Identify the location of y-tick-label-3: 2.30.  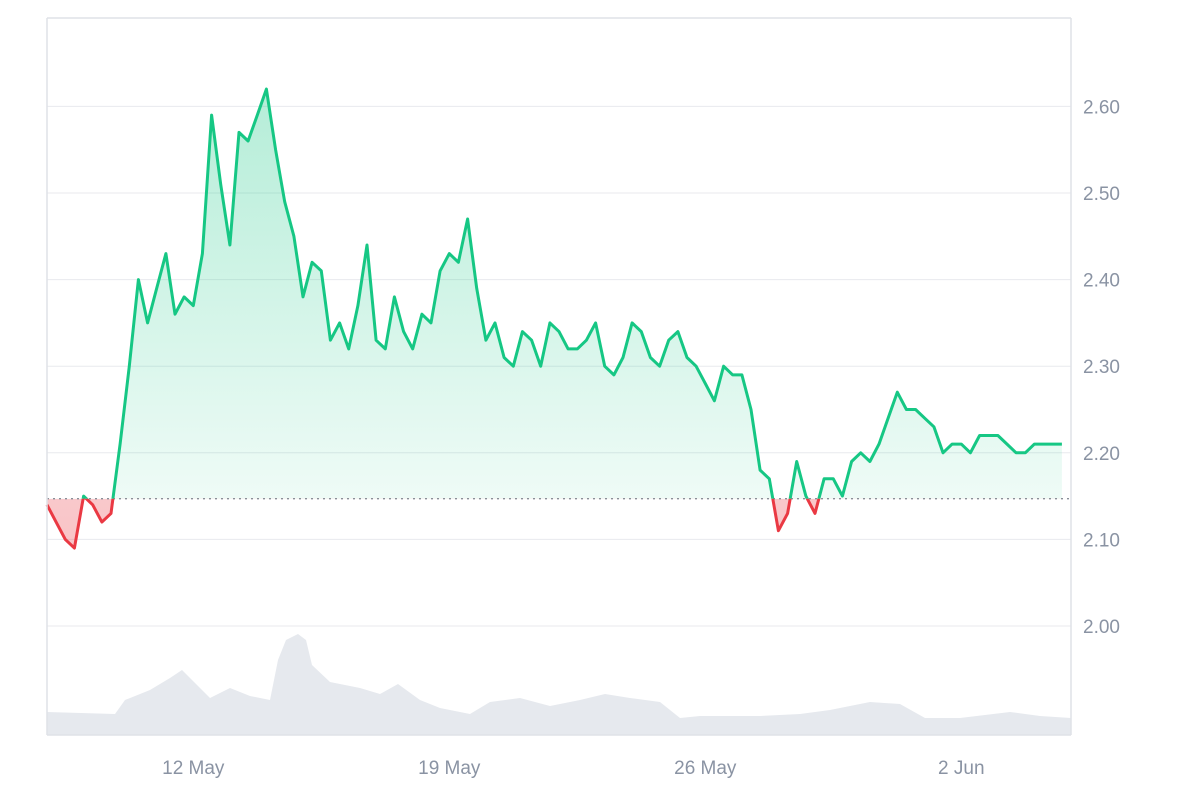
(1101, 367).